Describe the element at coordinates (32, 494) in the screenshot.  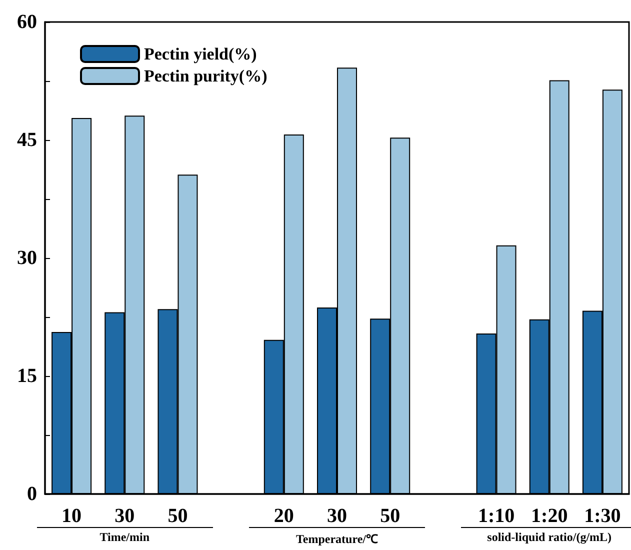
I see `y-tick-label: 0` at that location.